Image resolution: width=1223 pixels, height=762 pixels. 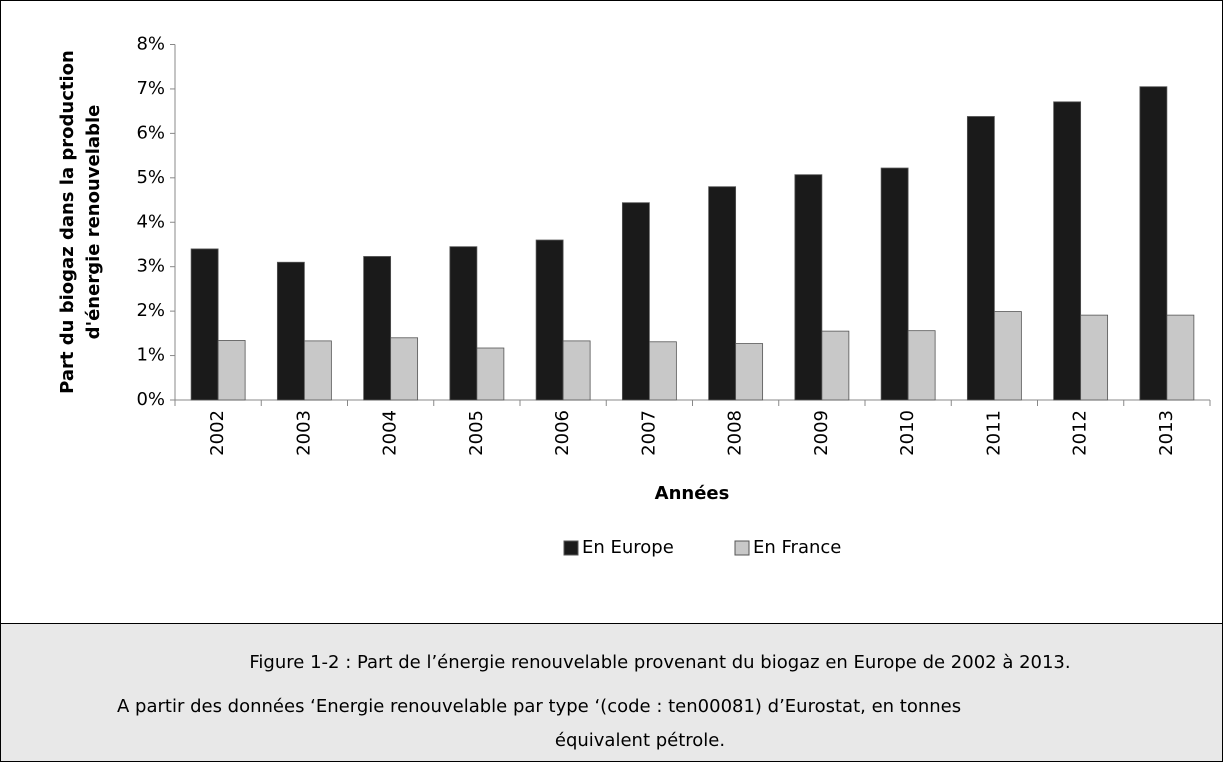 I want to click on x-tick-label: 2004, so click(x=390, y=433).